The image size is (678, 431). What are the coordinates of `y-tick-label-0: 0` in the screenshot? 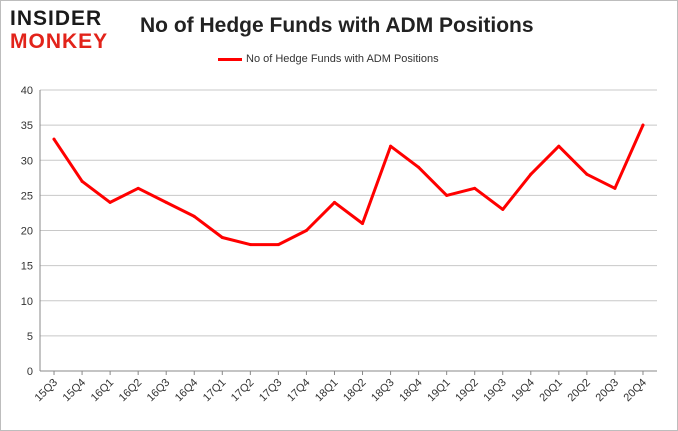 It's located at (30, 372).